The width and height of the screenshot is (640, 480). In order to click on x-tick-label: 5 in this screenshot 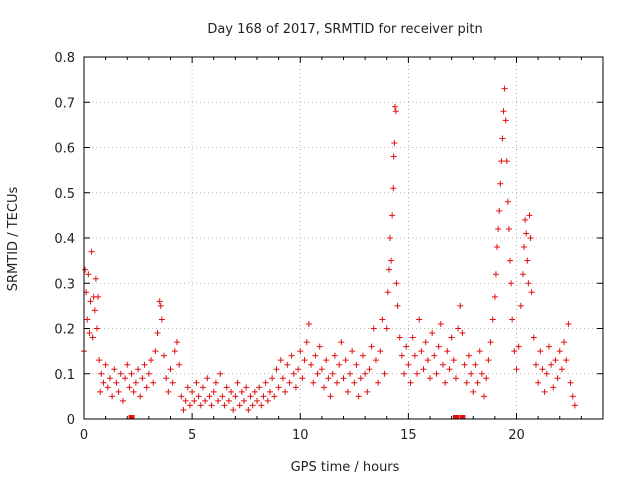, I will do `click(192, 435)`.